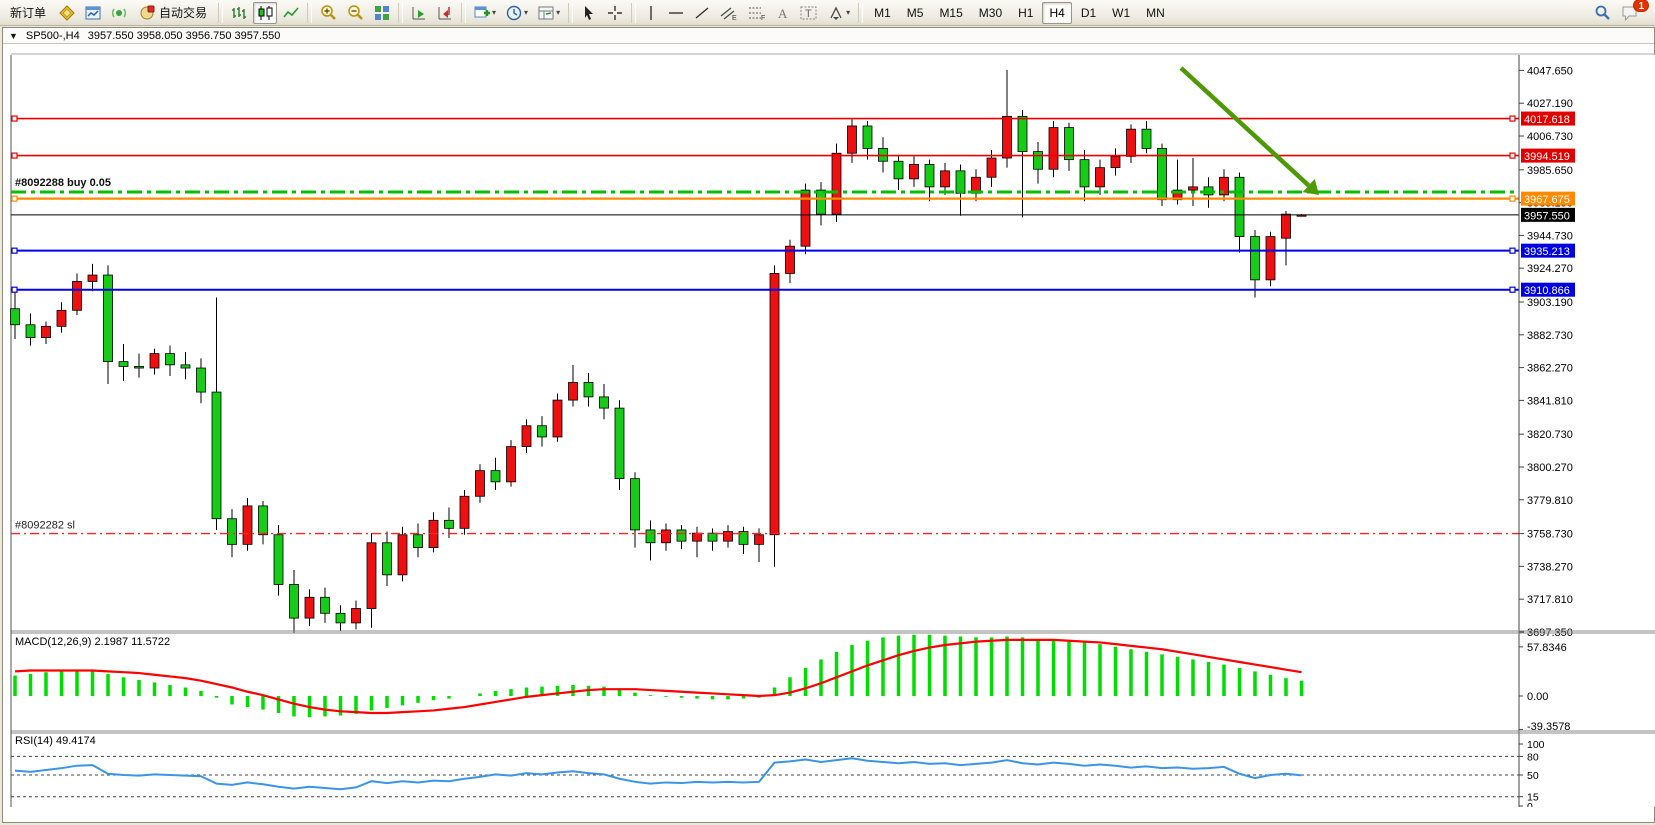 This screenshot has height=825, width=1655. What do you see at coordinates (990, 12) in the screenshot?
I see `timeframe-button-m30: M30` at bounding box center [990, 12].